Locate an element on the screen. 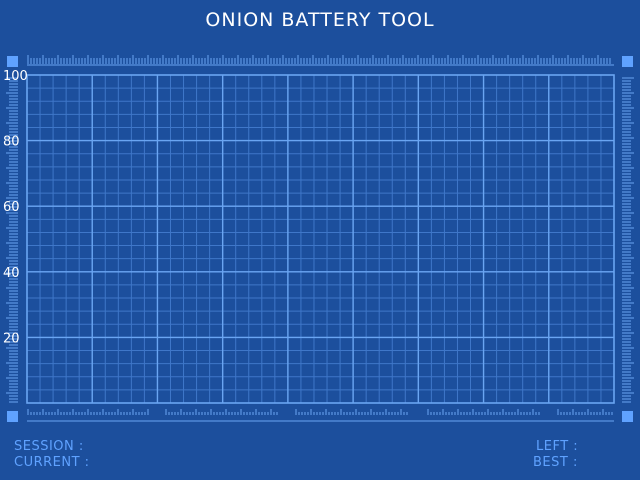 The height and width of the screenshot is (480, 640). app-title: ONION BATTERY TOOL is located at coordinates (320, 20).